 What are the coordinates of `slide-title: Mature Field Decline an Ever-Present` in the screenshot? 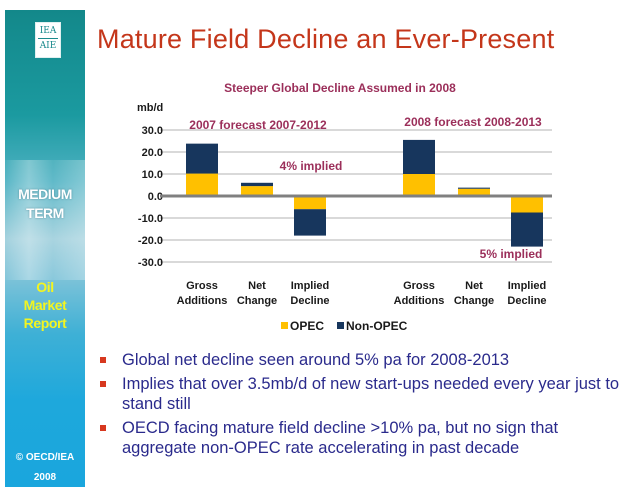 It's located at (326, 39).